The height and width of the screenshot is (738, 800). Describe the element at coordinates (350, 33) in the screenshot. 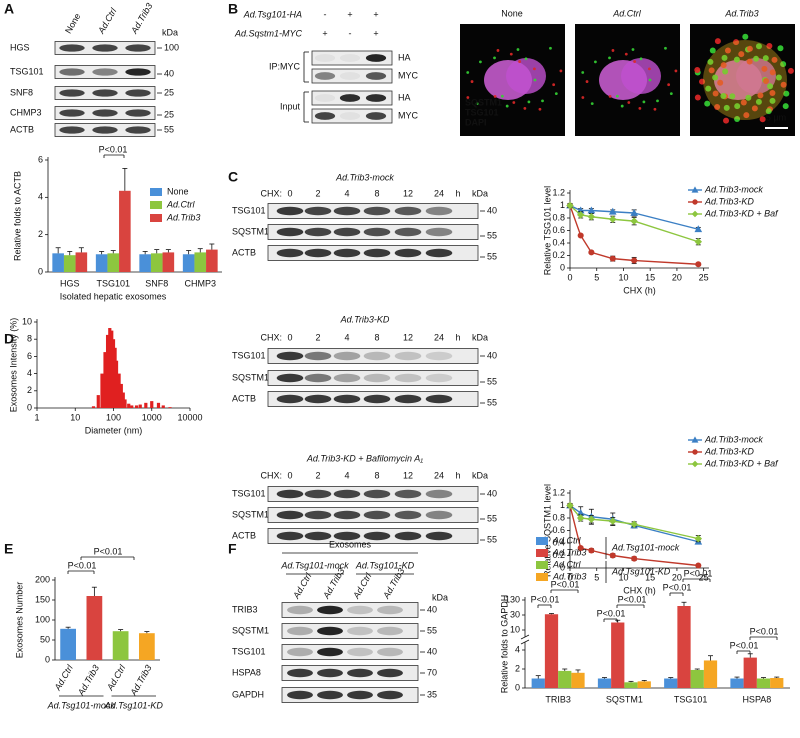

I see `condition-sign: -` at that location.